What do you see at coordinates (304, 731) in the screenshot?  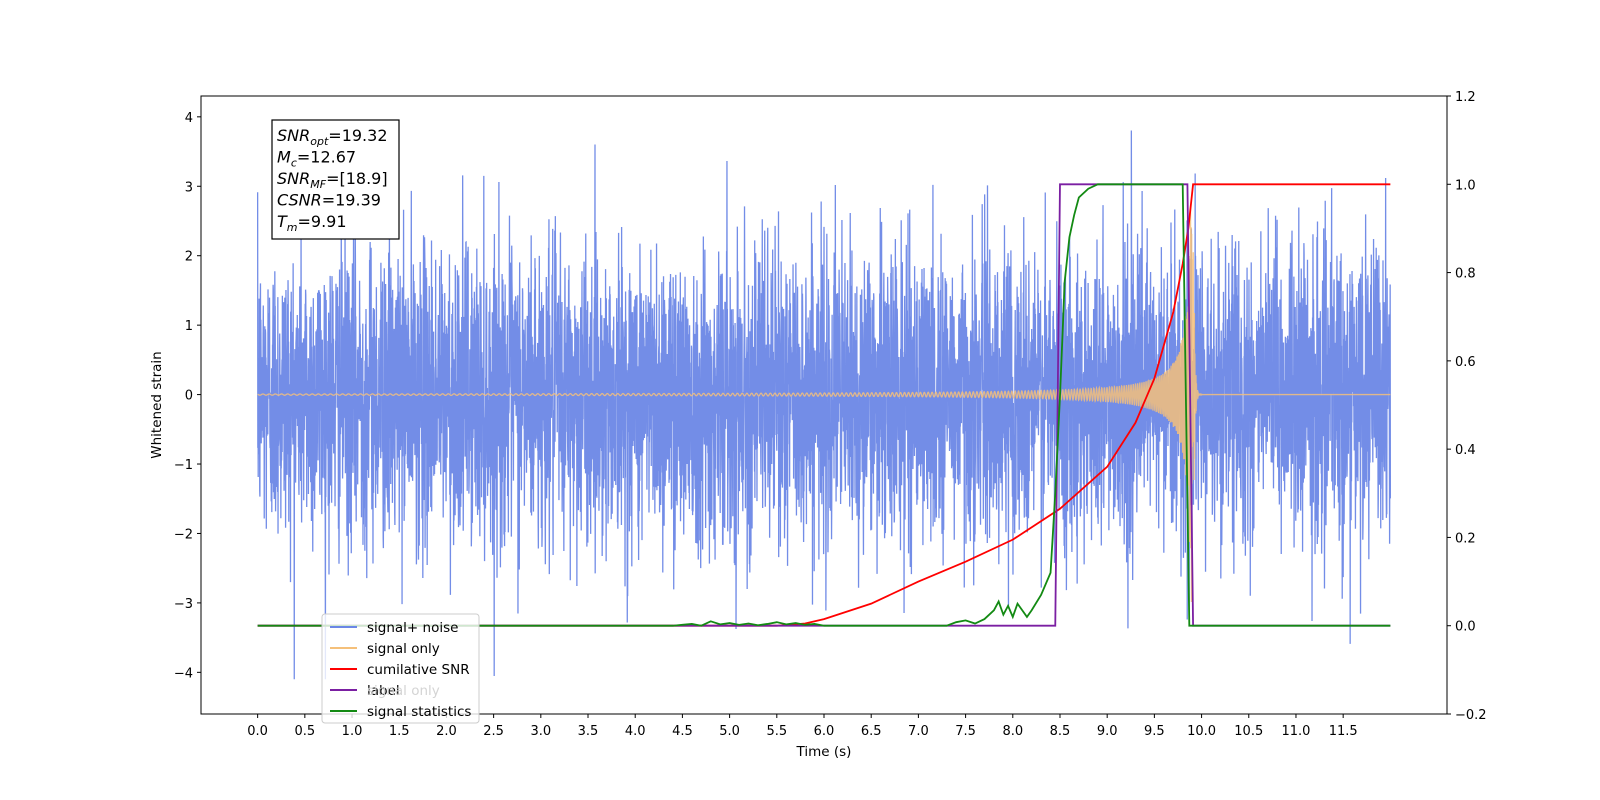 I see `x-tick-label: 0.5` at bounding box center [304, 731].